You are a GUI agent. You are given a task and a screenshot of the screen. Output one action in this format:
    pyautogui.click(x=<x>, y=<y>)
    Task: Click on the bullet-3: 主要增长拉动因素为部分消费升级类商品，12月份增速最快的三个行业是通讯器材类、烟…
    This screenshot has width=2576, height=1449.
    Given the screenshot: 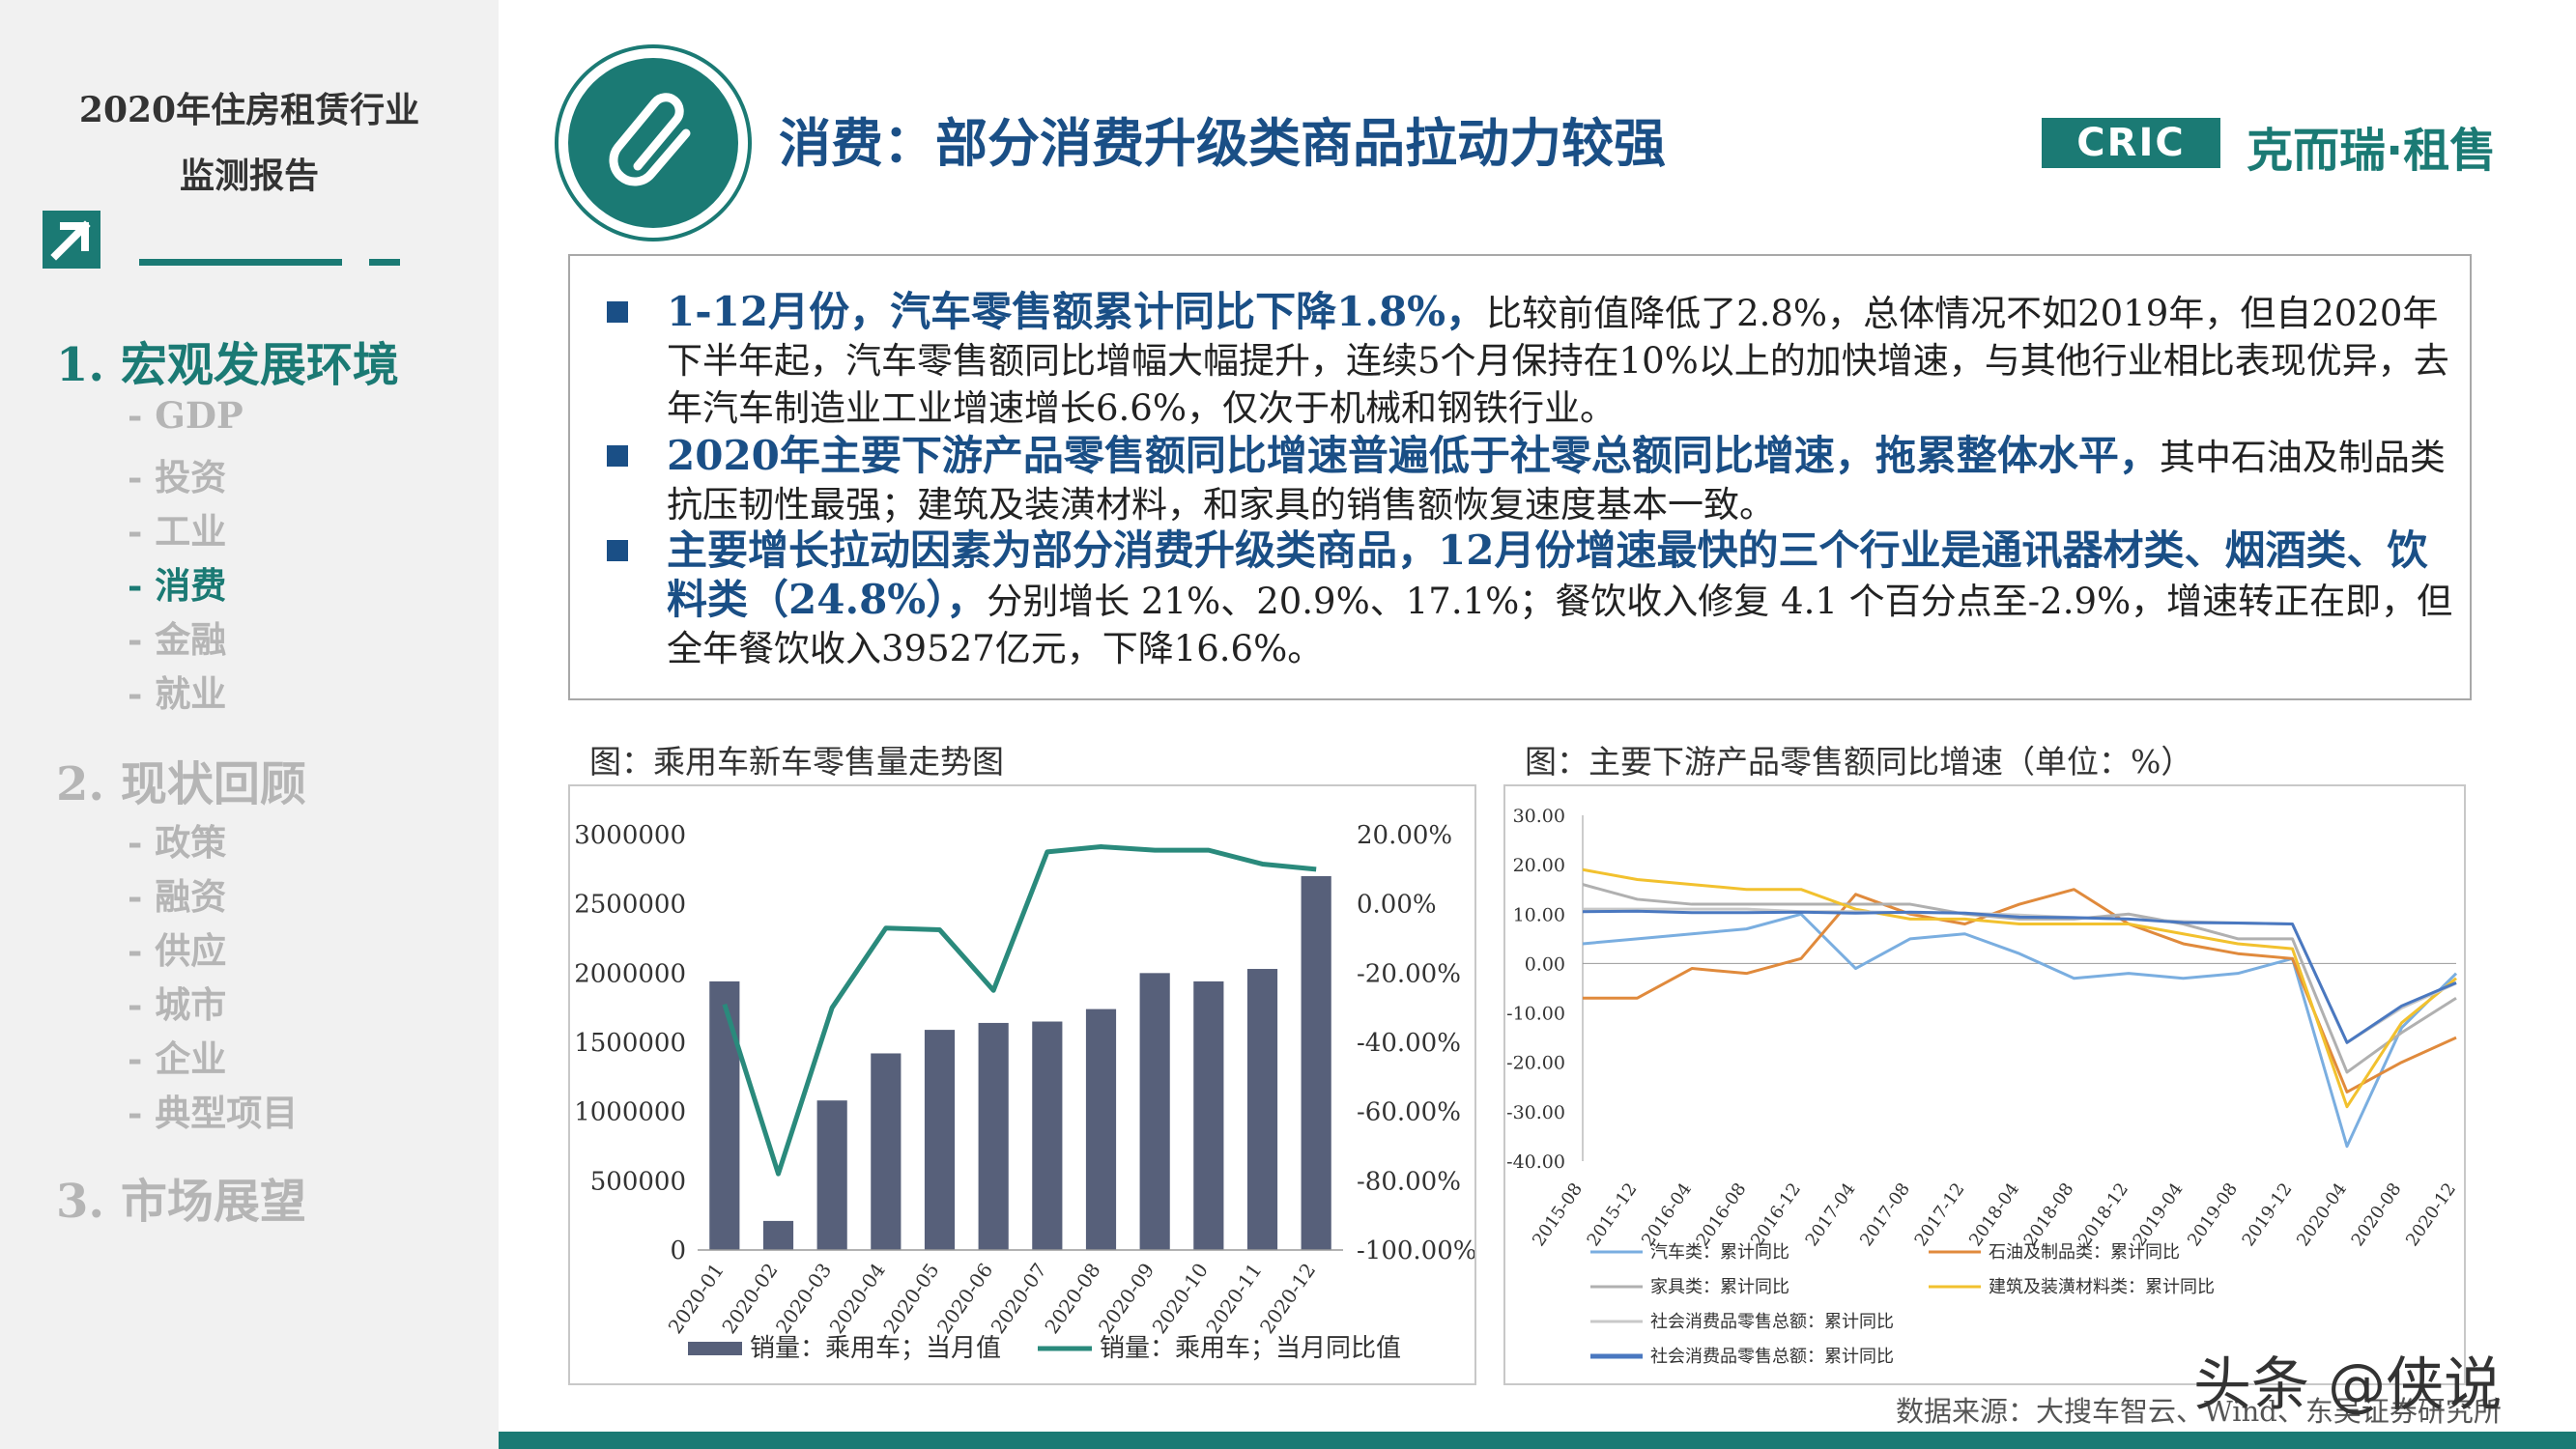 What is the action you would take?
    pyautogui.click(x=1531, y=599)
    